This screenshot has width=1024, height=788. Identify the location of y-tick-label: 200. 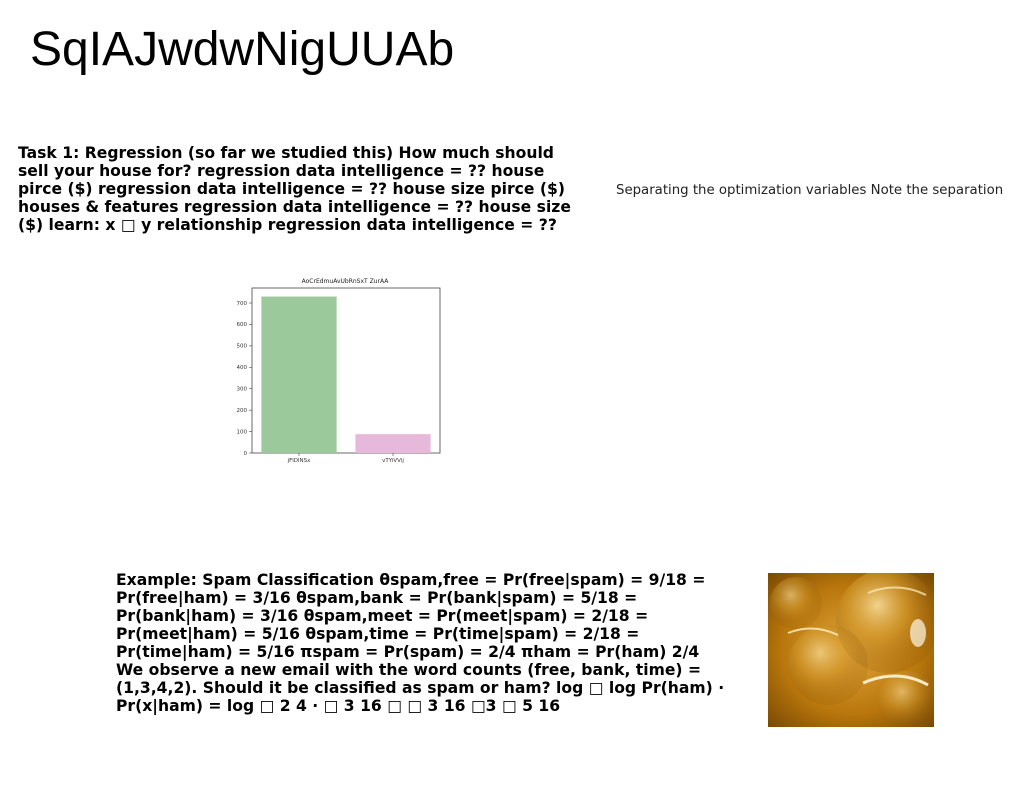
(242, 411).